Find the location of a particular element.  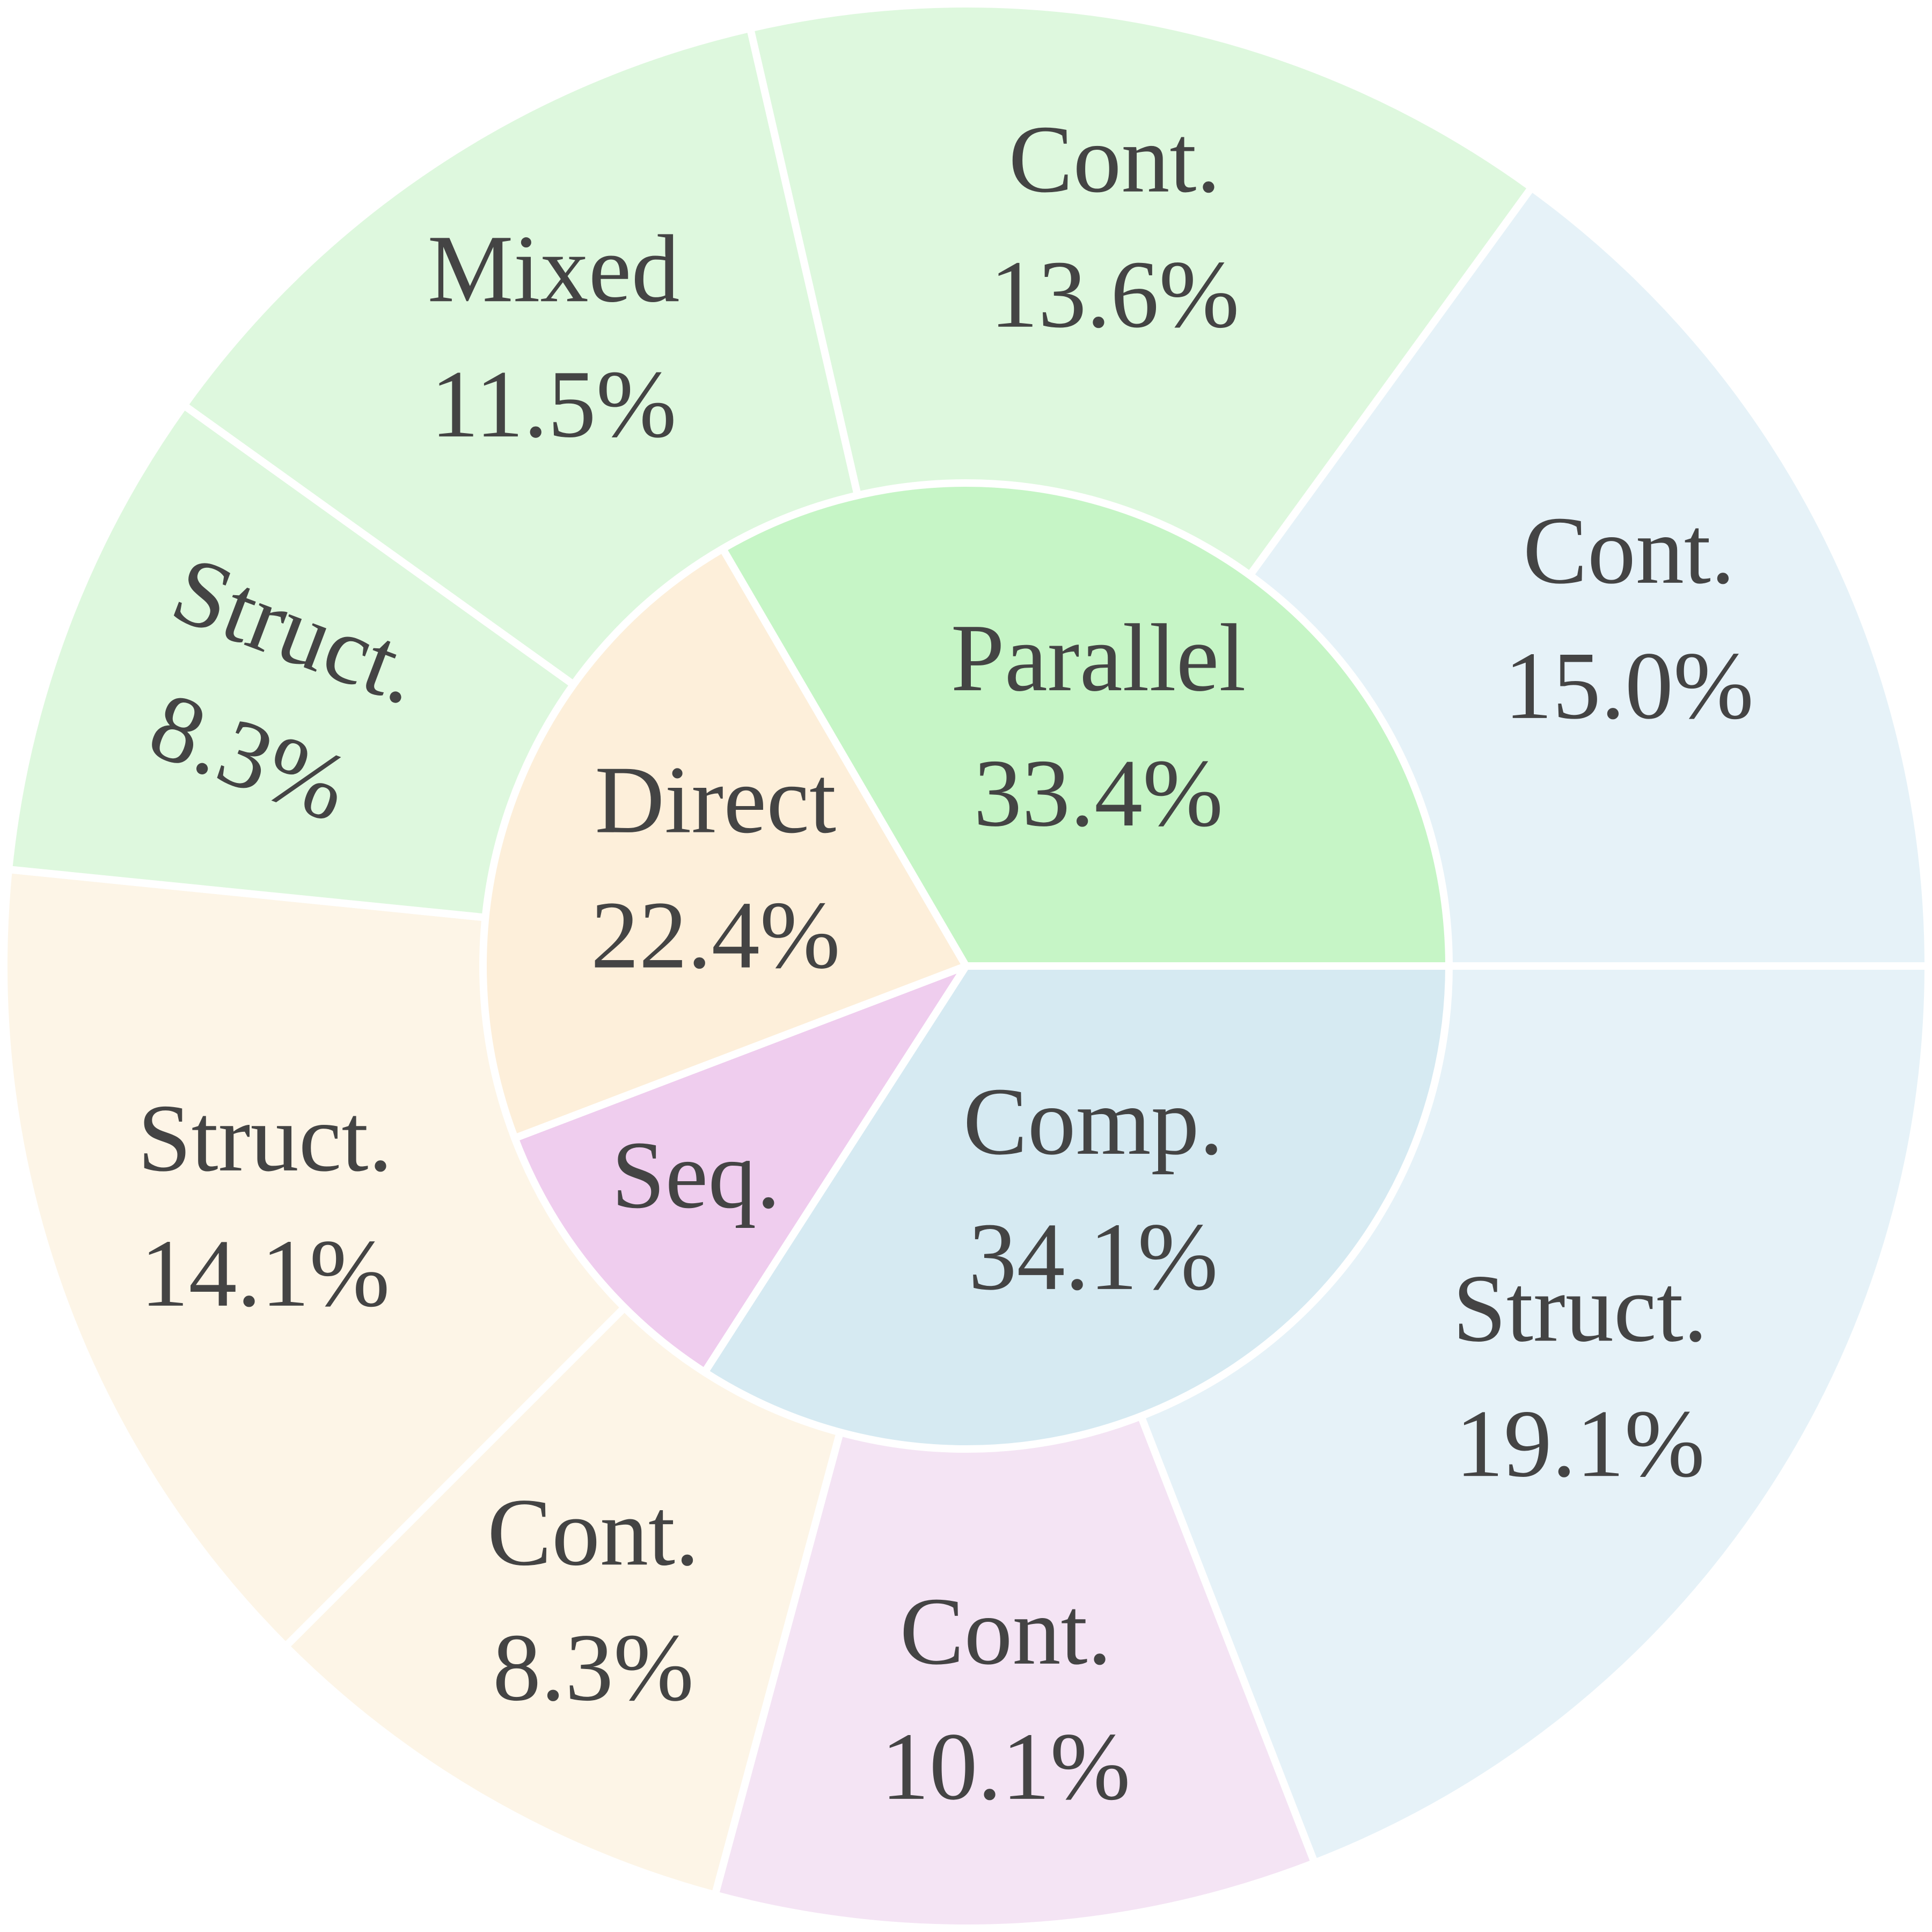

segment-value-label: 14.1% is located at coordinates (265, 1273).